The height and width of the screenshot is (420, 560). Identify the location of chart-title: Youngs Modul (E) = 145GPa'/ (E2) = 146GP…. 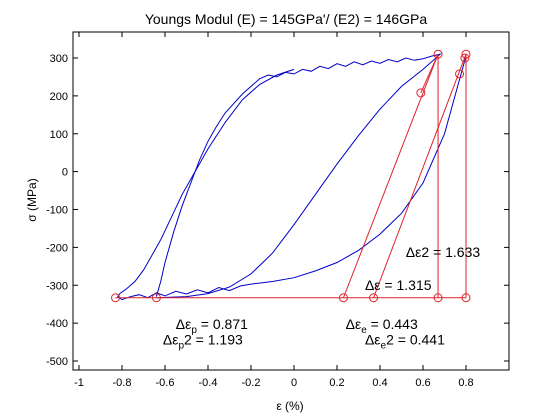
(286, 19).